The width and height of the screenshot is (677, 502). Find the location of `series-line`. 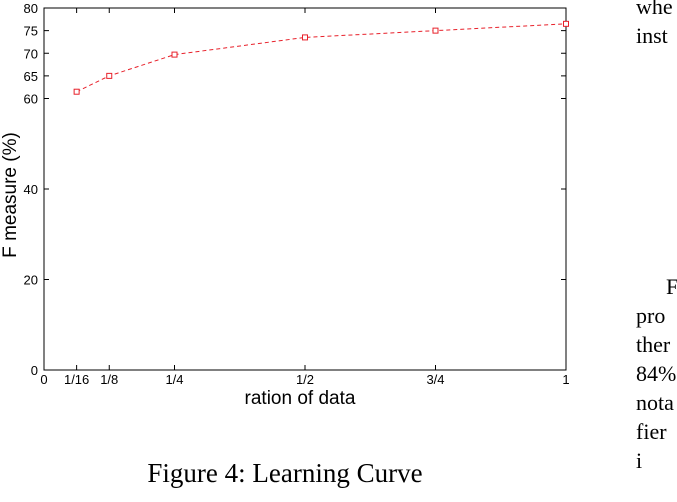

series-line is located at coordinates (321, 58).